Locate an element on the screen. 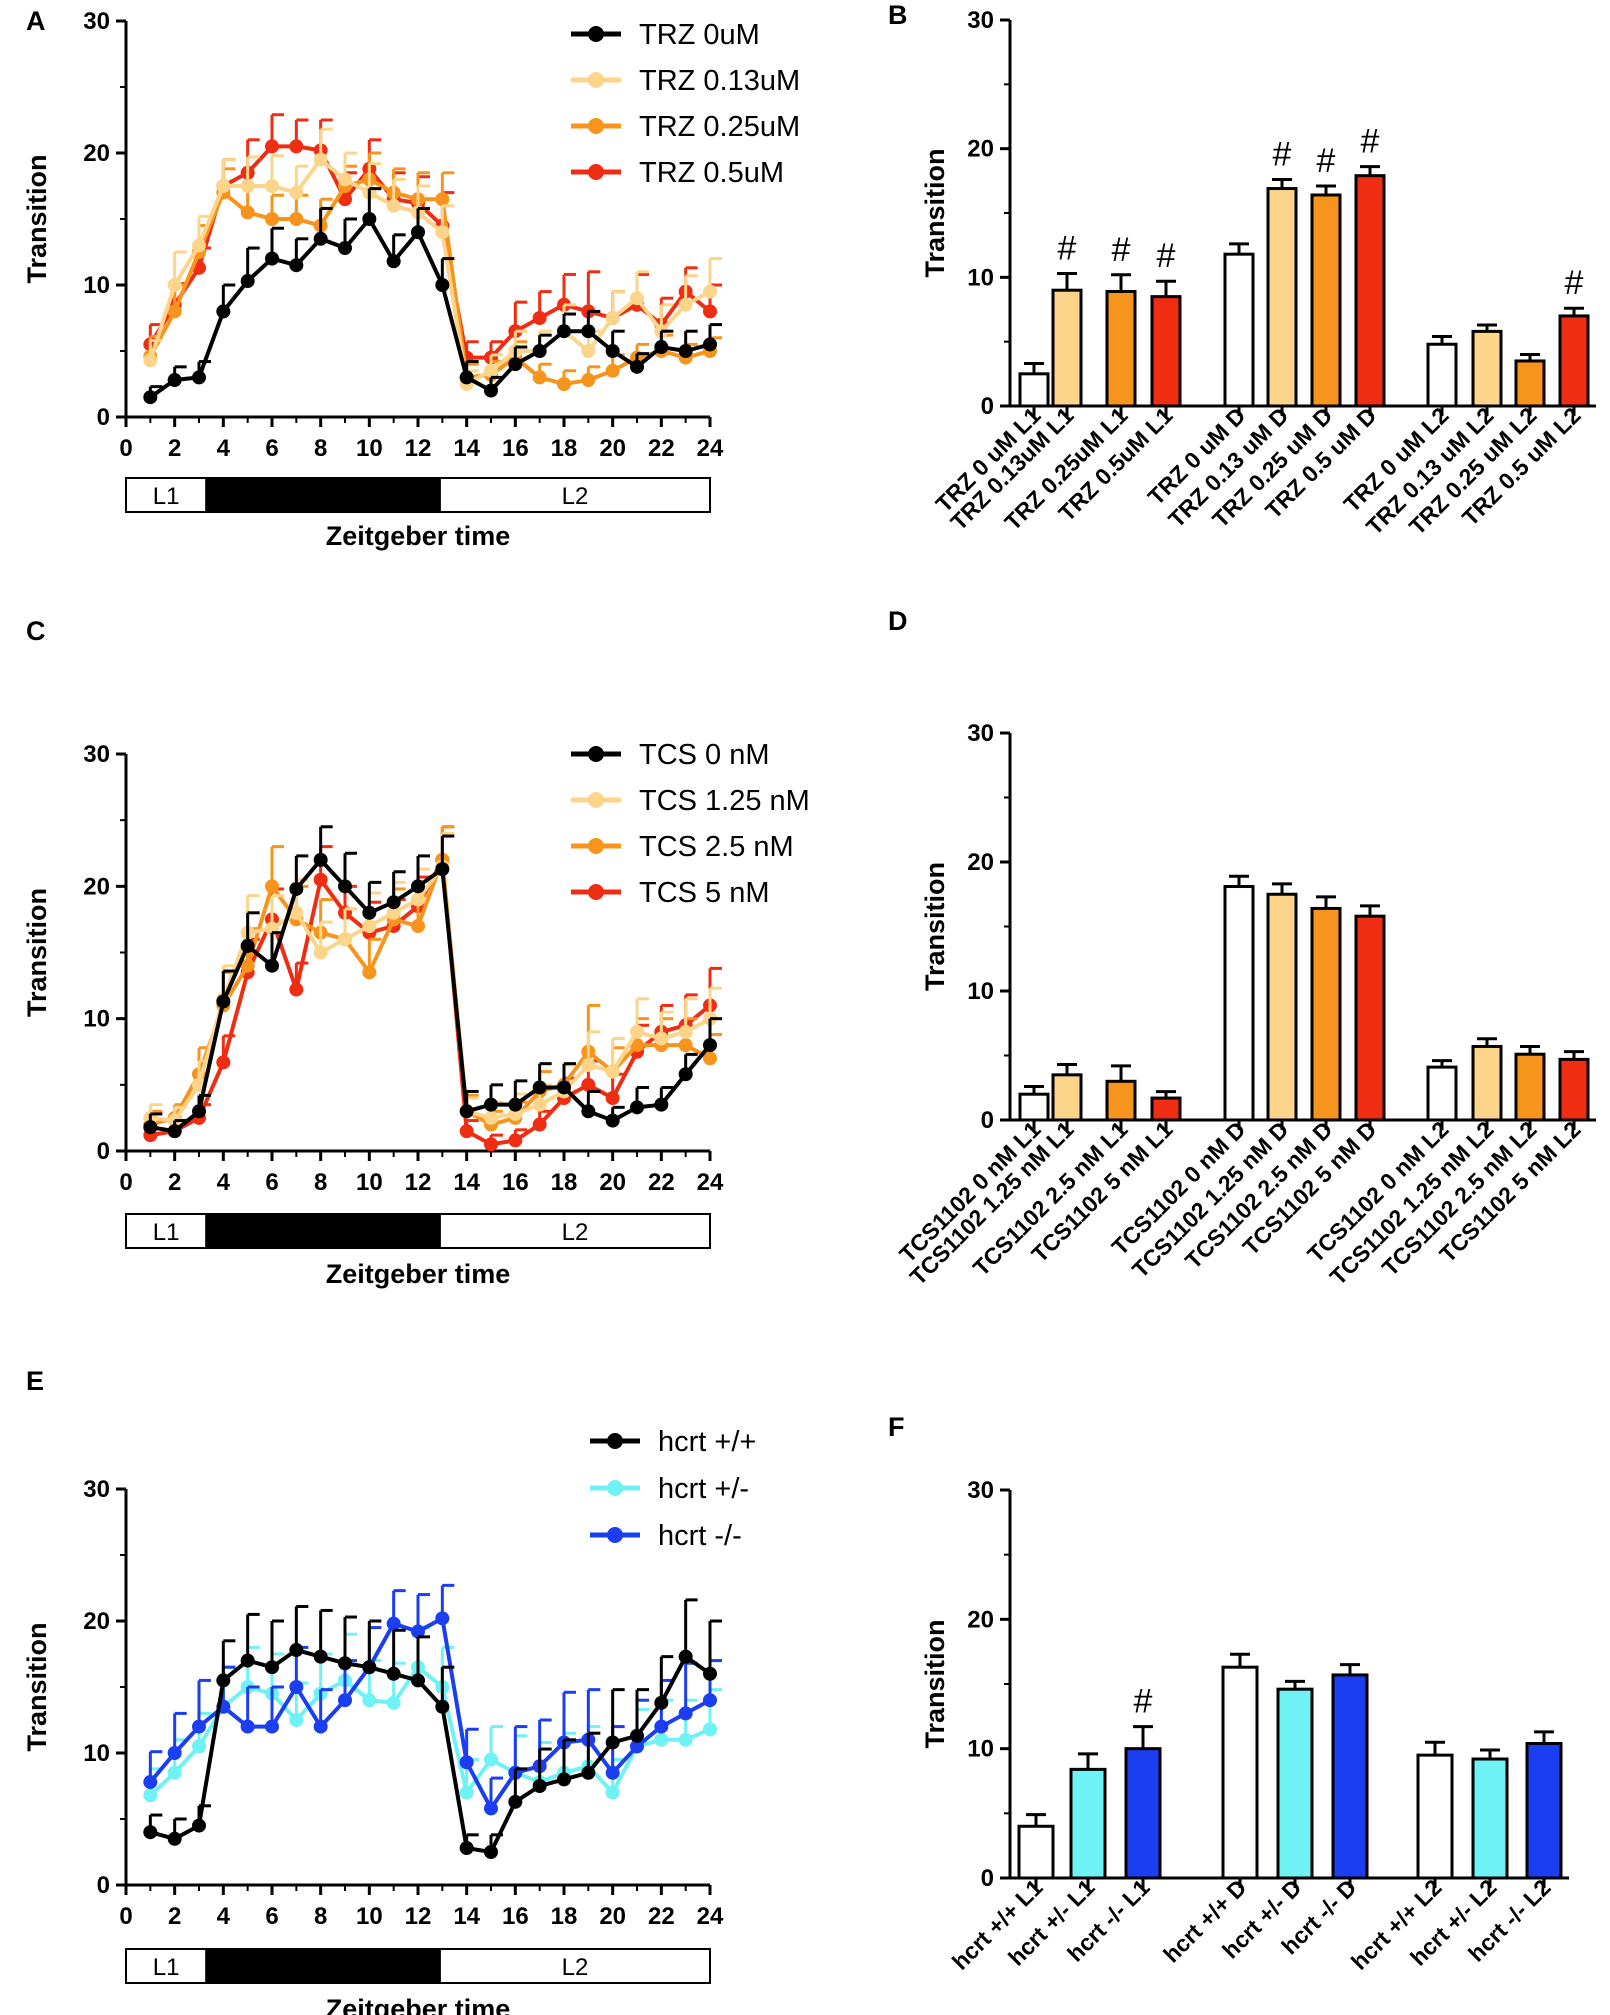 Image resolution: width=1610 pixels, height=2015 pixels. x-tick-label: 4 is located at coordinates (224, 448).